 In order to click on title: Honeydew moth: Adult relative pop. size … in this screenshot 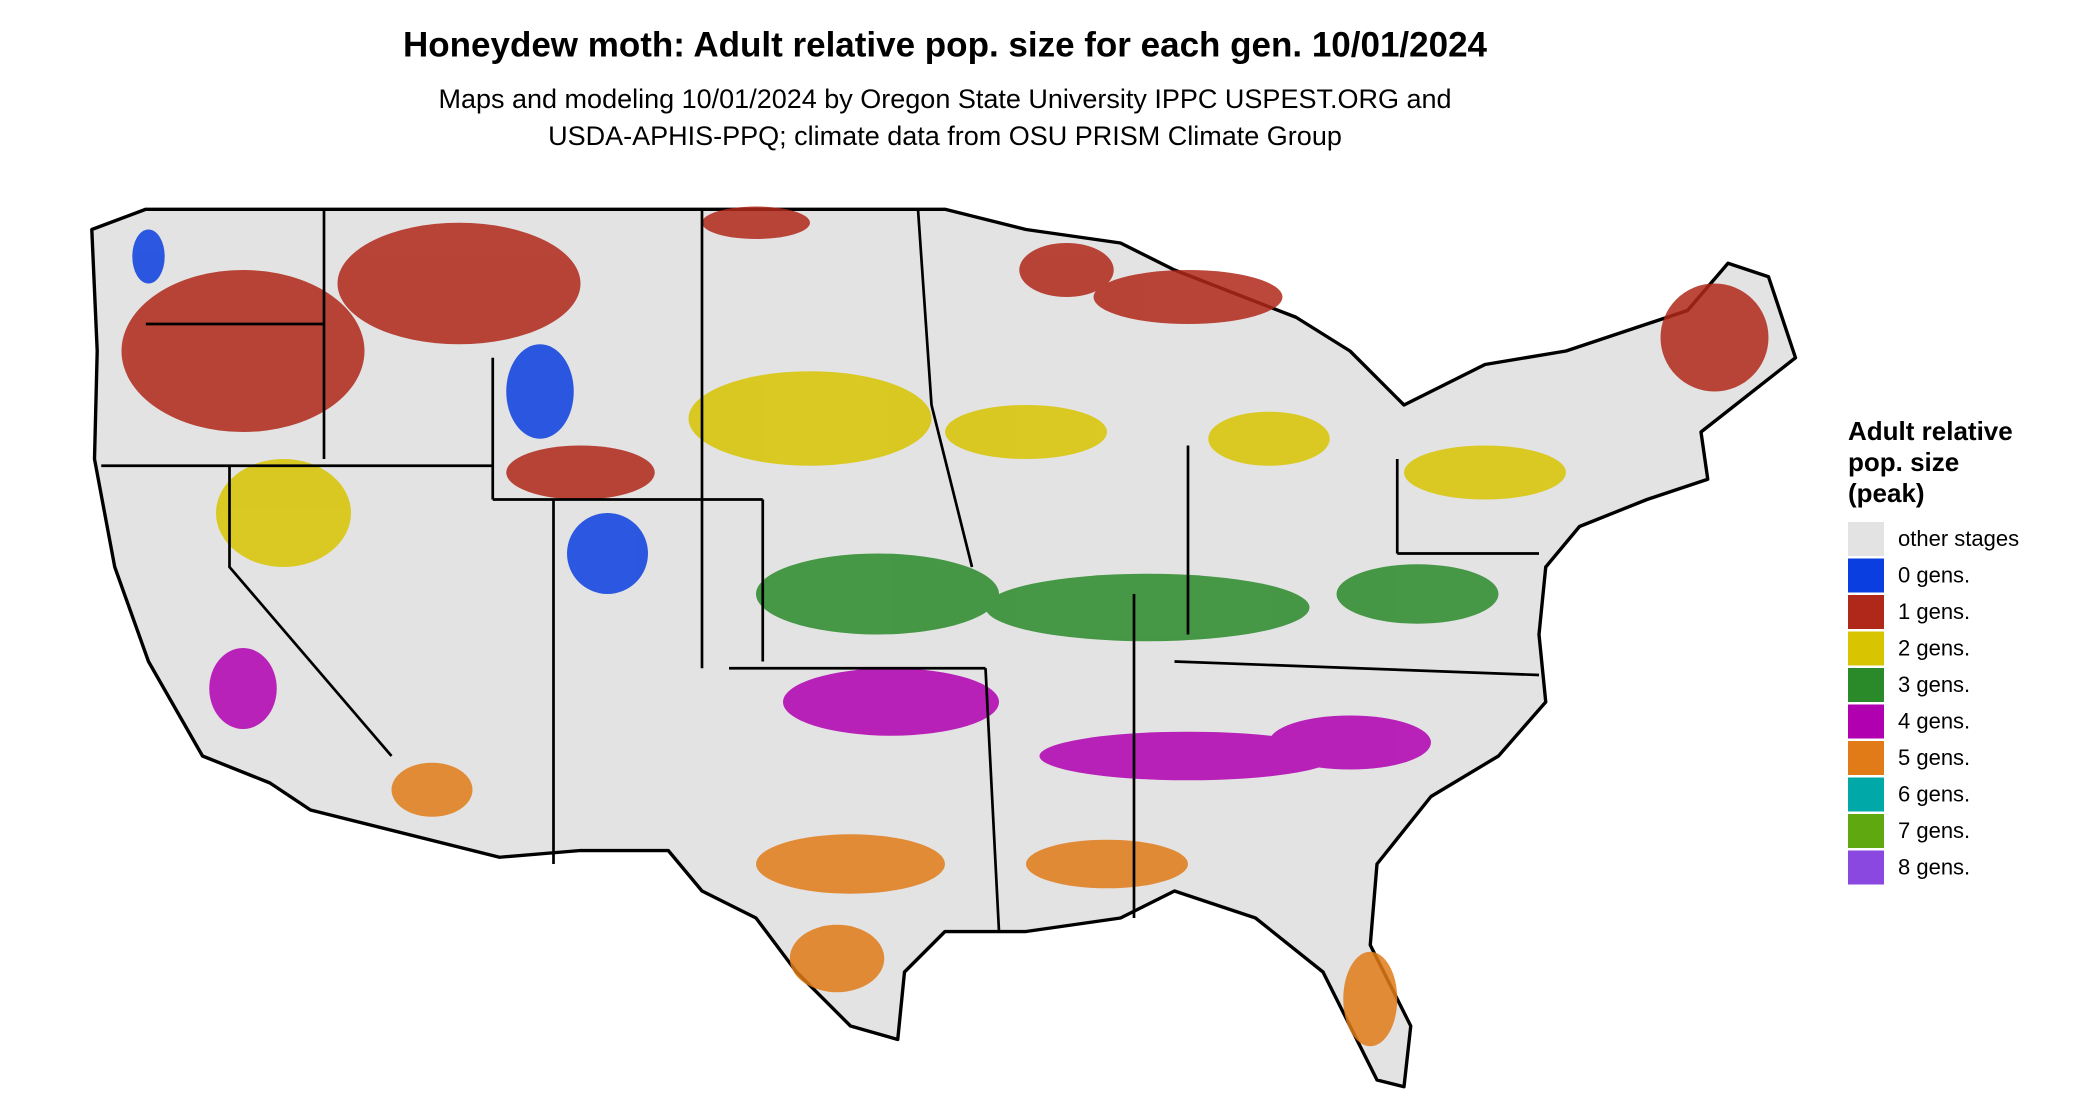, I will do `click(945, 44)`.